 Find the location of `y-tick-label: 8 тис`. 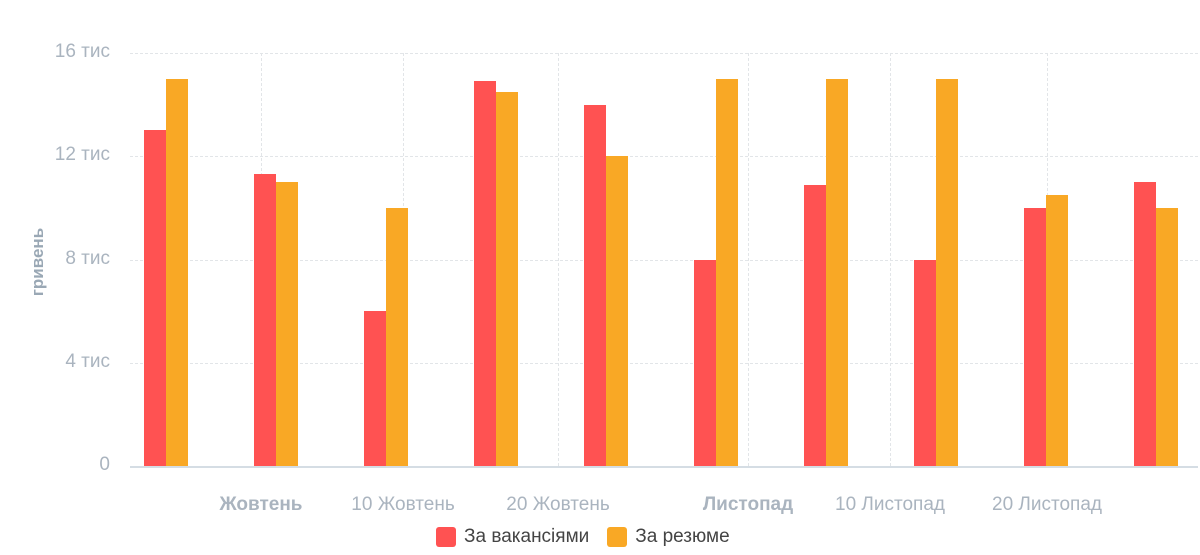

y-tick-label: 8 тис is located at coordinates (87, 258).